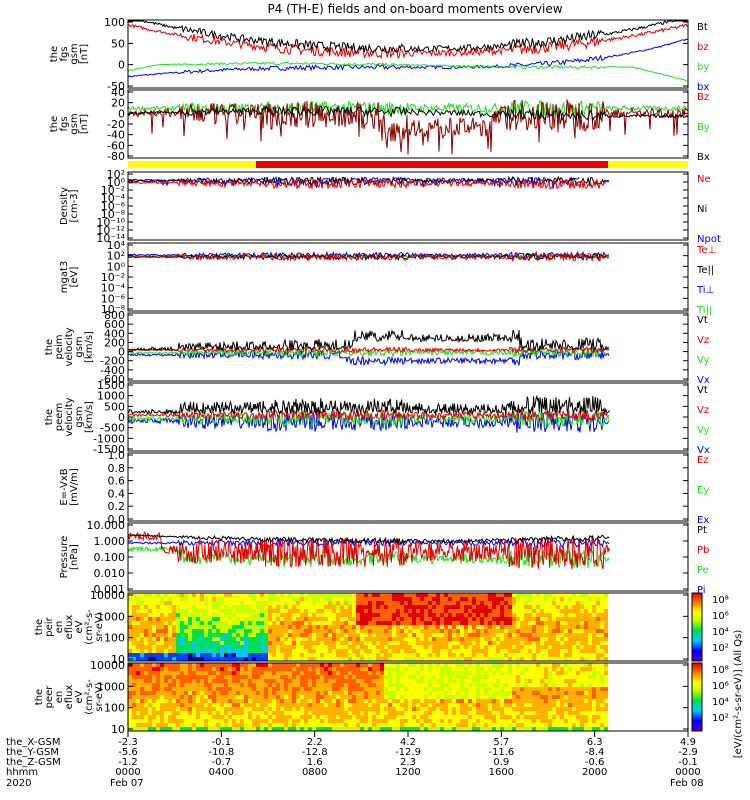 This screenshot has width=750, height=800. I want to click on panel-peim-velocity-tick-label: 0, so click(121, 352).